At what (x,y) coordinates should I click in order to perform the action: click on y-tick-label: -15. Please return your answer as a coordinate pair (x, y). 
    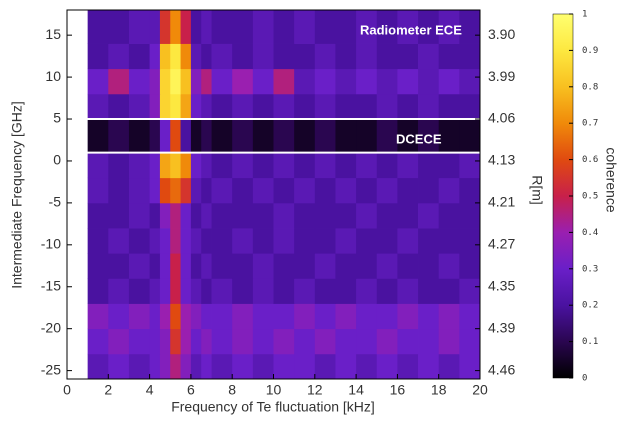
    Looking at the image, I should click on (51, 285).